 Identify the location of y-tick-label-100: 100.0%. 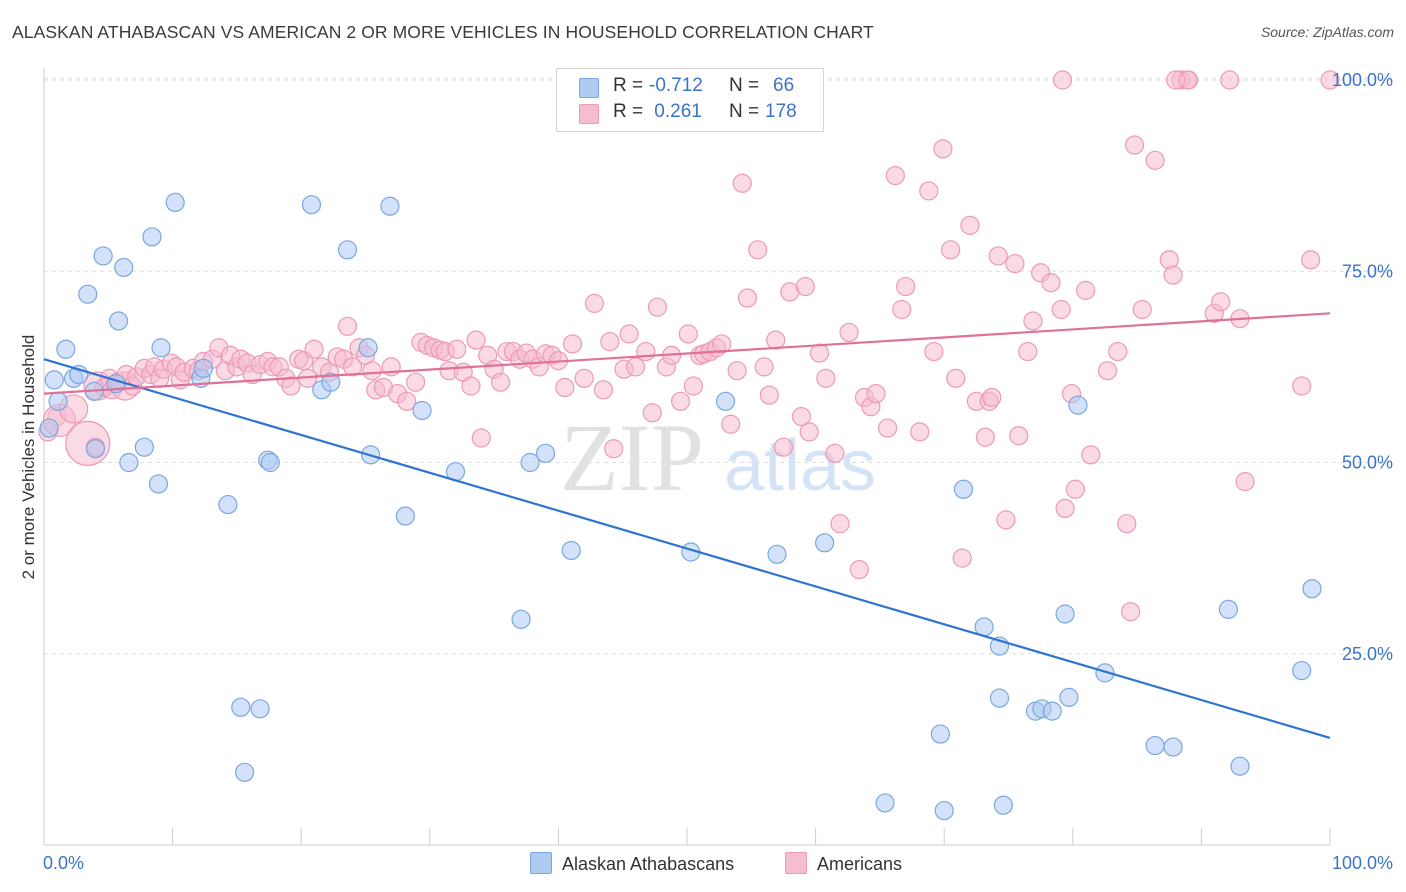
(1362, 80).